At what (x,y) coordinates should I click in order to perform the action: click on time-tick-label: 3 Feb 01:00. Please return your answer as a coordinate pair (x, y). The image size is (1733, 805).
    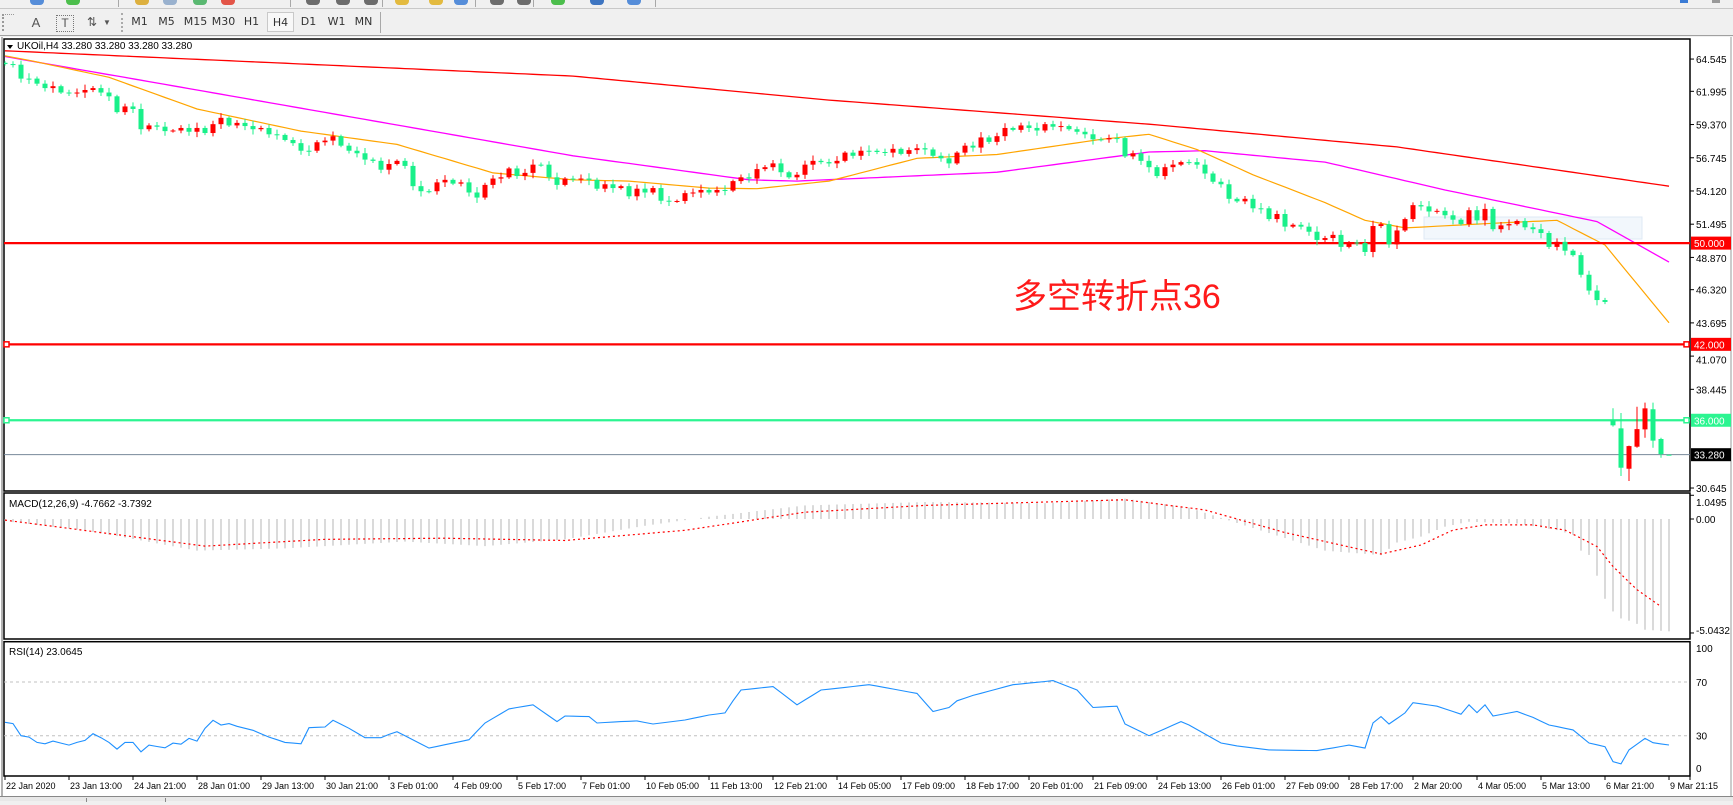
    Looking at the image, I should click on (414, 786).